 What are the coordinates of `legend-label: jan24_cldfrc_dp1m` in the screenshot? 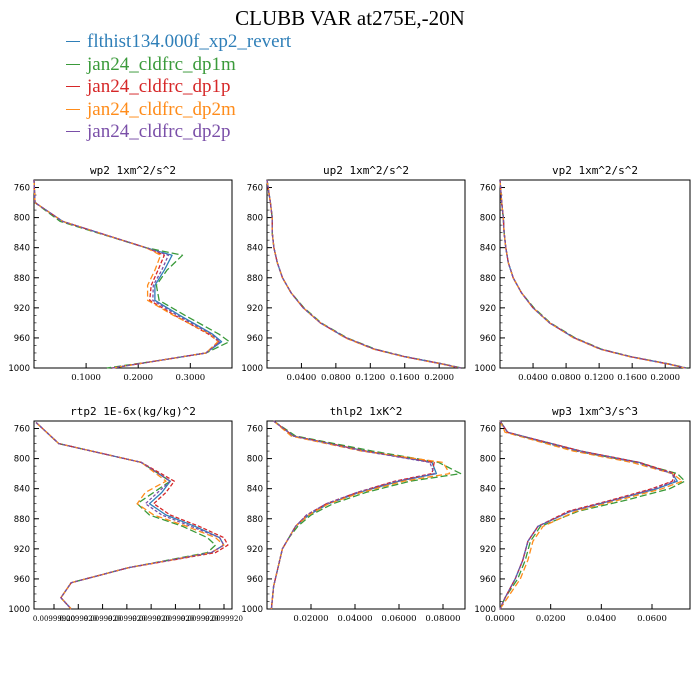 It's located at (161, 64).